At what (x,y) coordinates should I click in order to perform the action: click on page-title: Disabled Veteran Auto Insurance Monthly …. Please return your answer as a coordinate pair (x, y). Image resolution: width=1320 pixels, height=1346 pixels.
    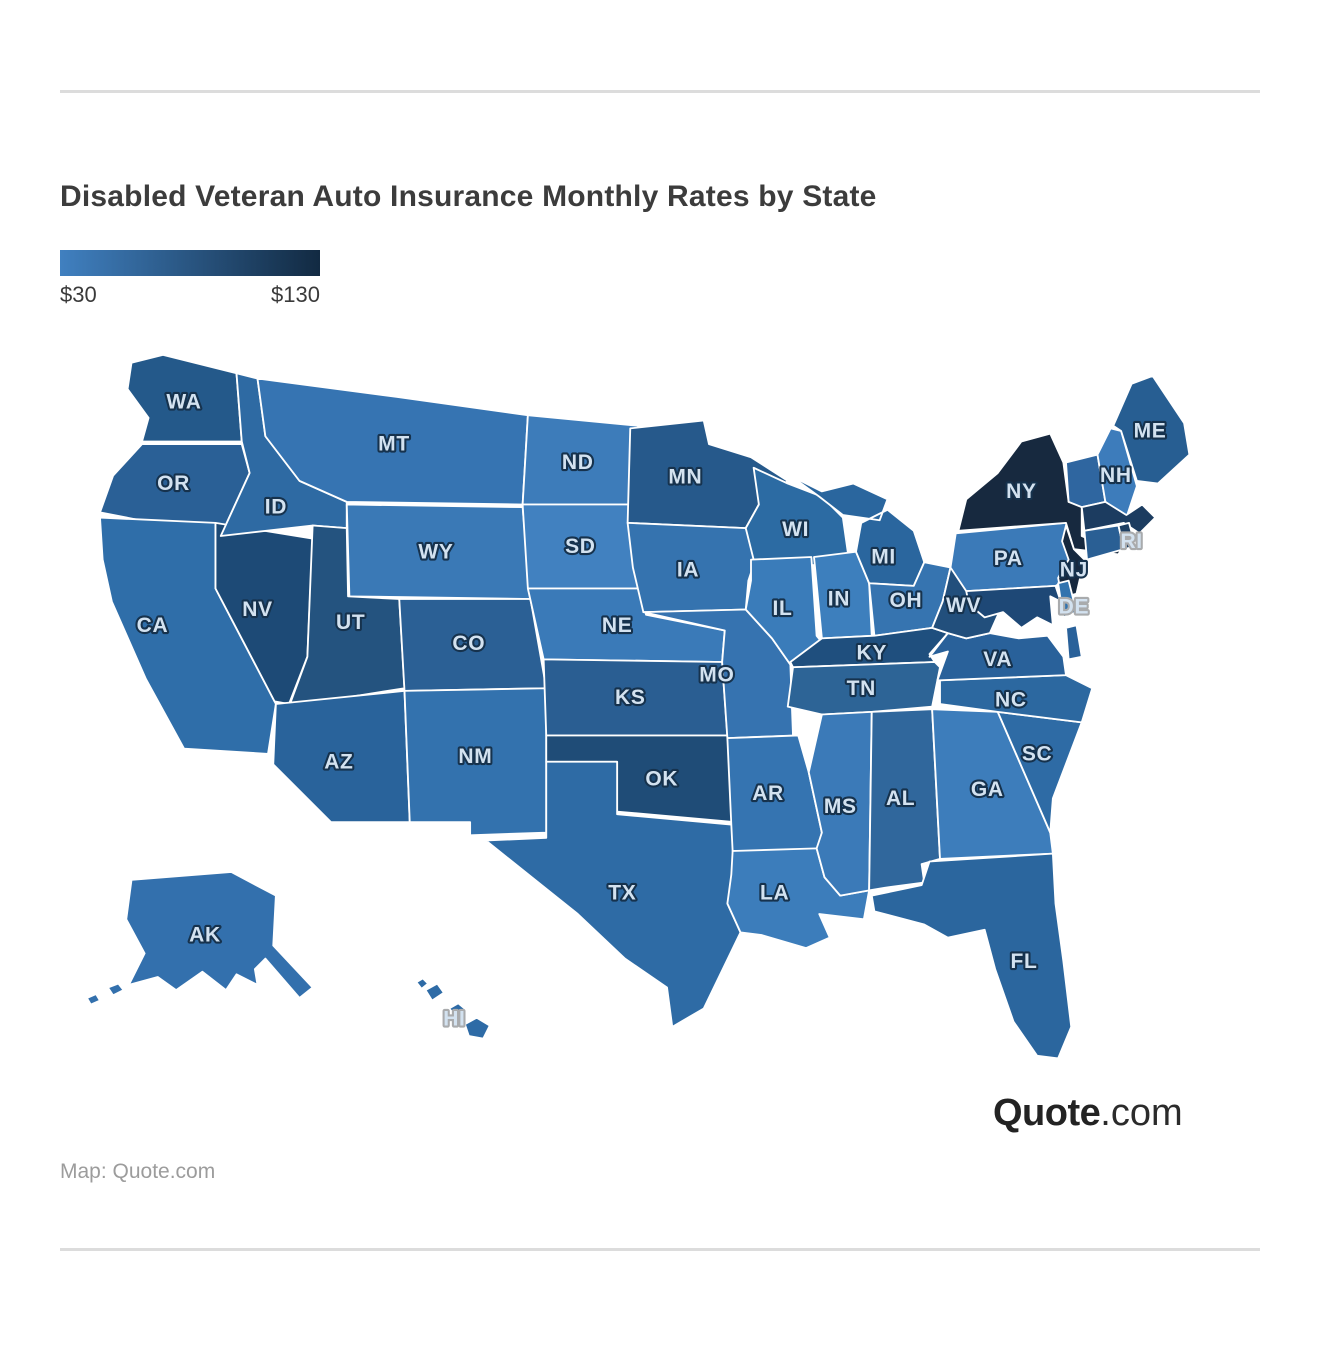
    Looking at the image, I should click on (468, 197).